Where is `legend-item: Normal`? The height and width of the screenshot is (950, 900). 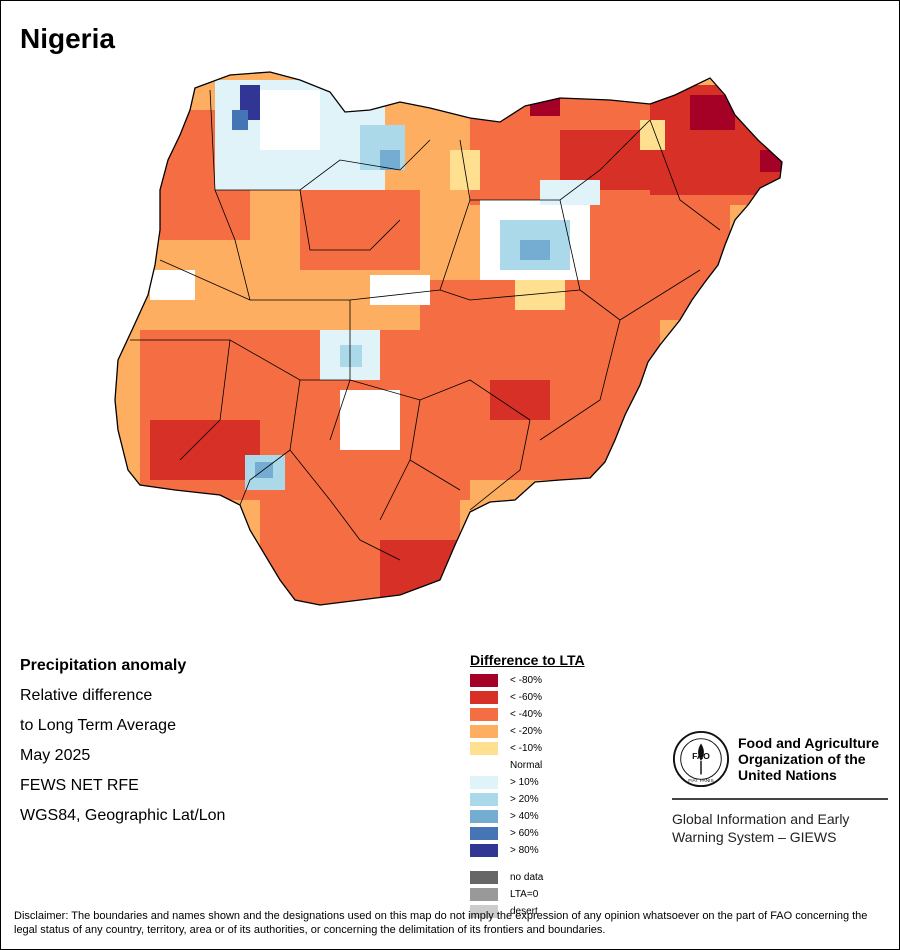 legend-item: Normal is located at coordinates (570, 765).